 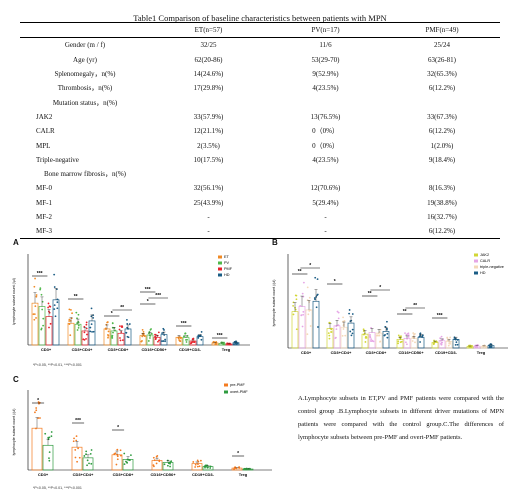 What do you see at coordinates (208, 45) in the screenshot?
I see `table-cell: 32/25` at bounding box center [208, 45].